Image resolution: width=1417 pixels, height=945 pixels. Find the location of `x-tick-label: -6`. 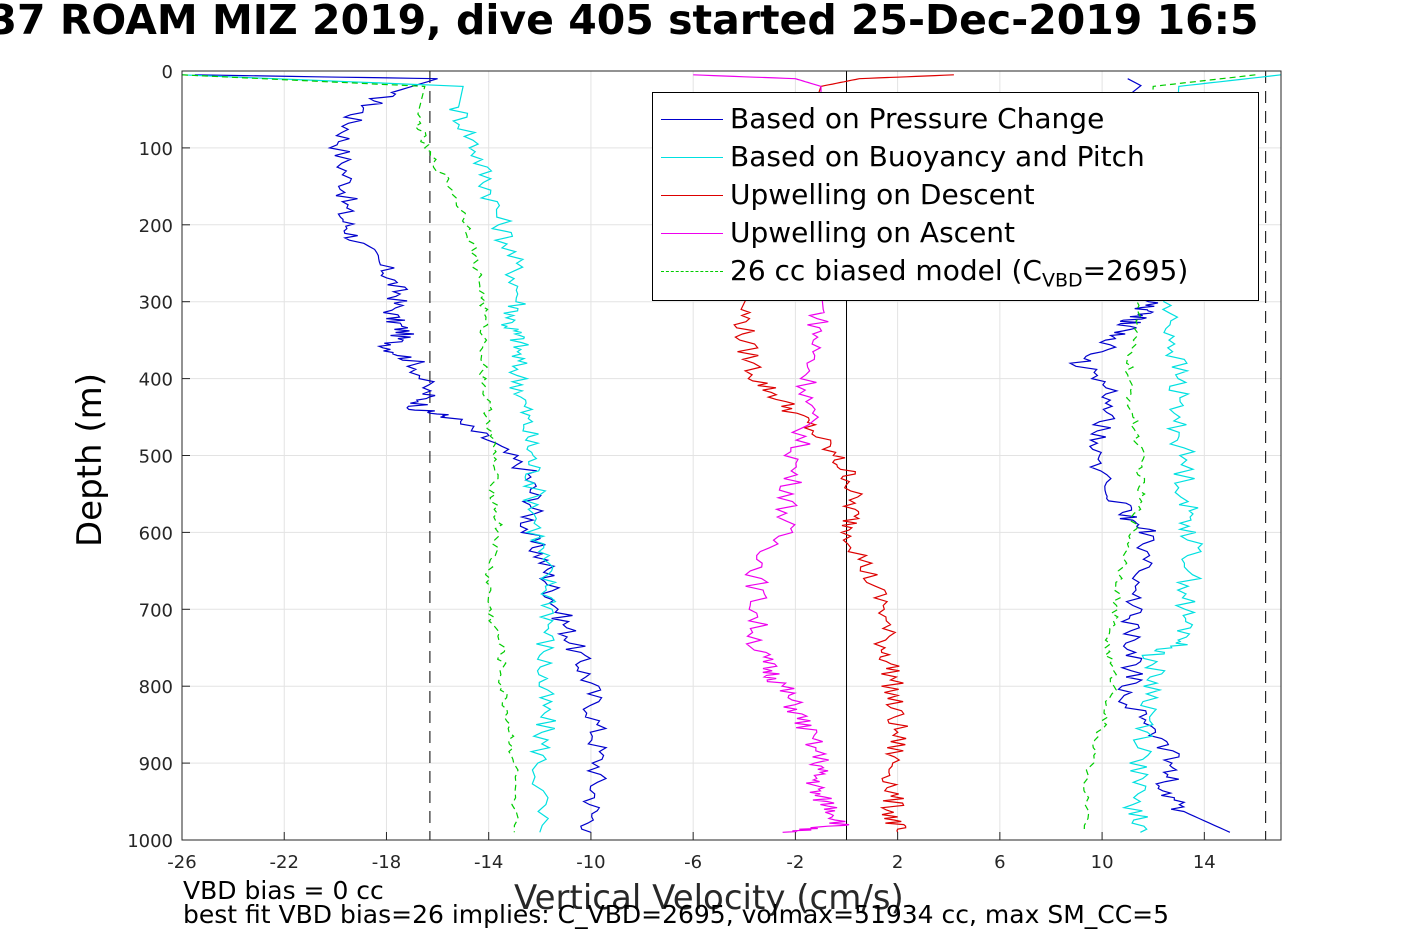

x-tick-label: -6 is located at coordinates (693, 862).